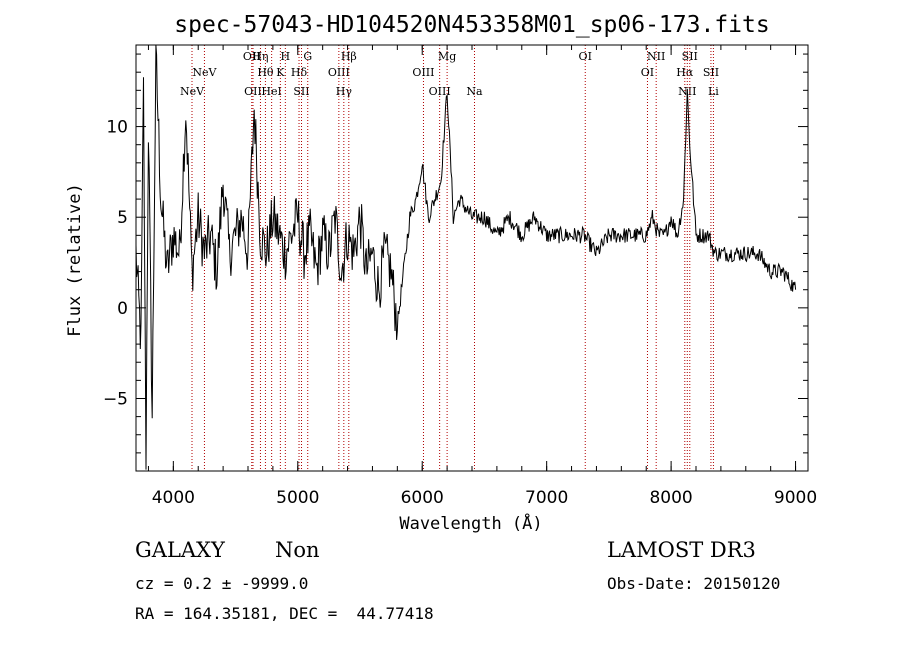  Describe the element at coordinates (685, 72) in the screenshot. I see `line-marker-label-22: Hα` at that location.